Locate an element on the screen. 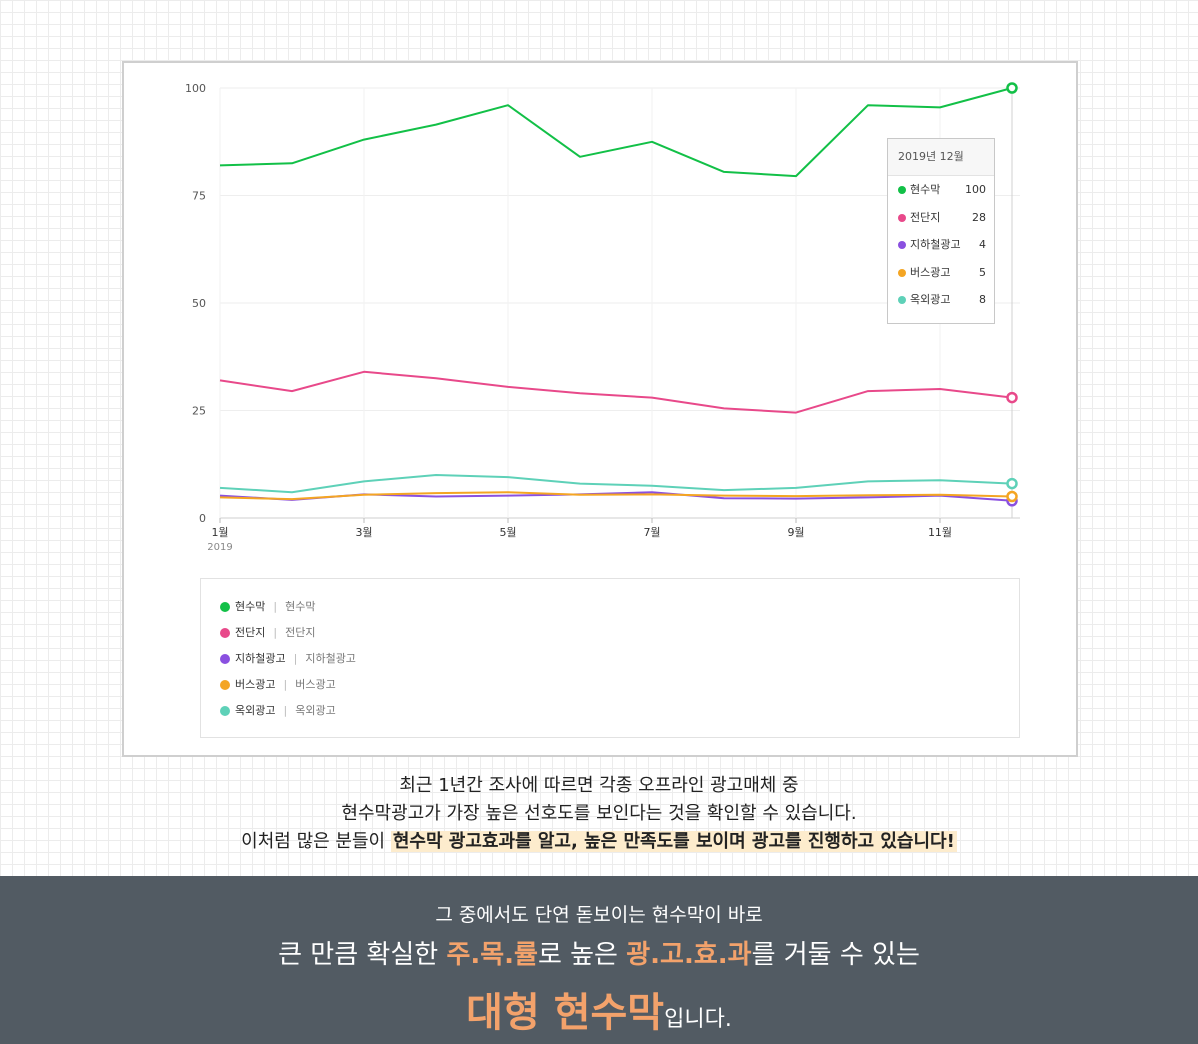 This screenshot has height=1044, width=1198. legend-item: 버스광고 | 버스광고 is located at coordinates (610, 685).